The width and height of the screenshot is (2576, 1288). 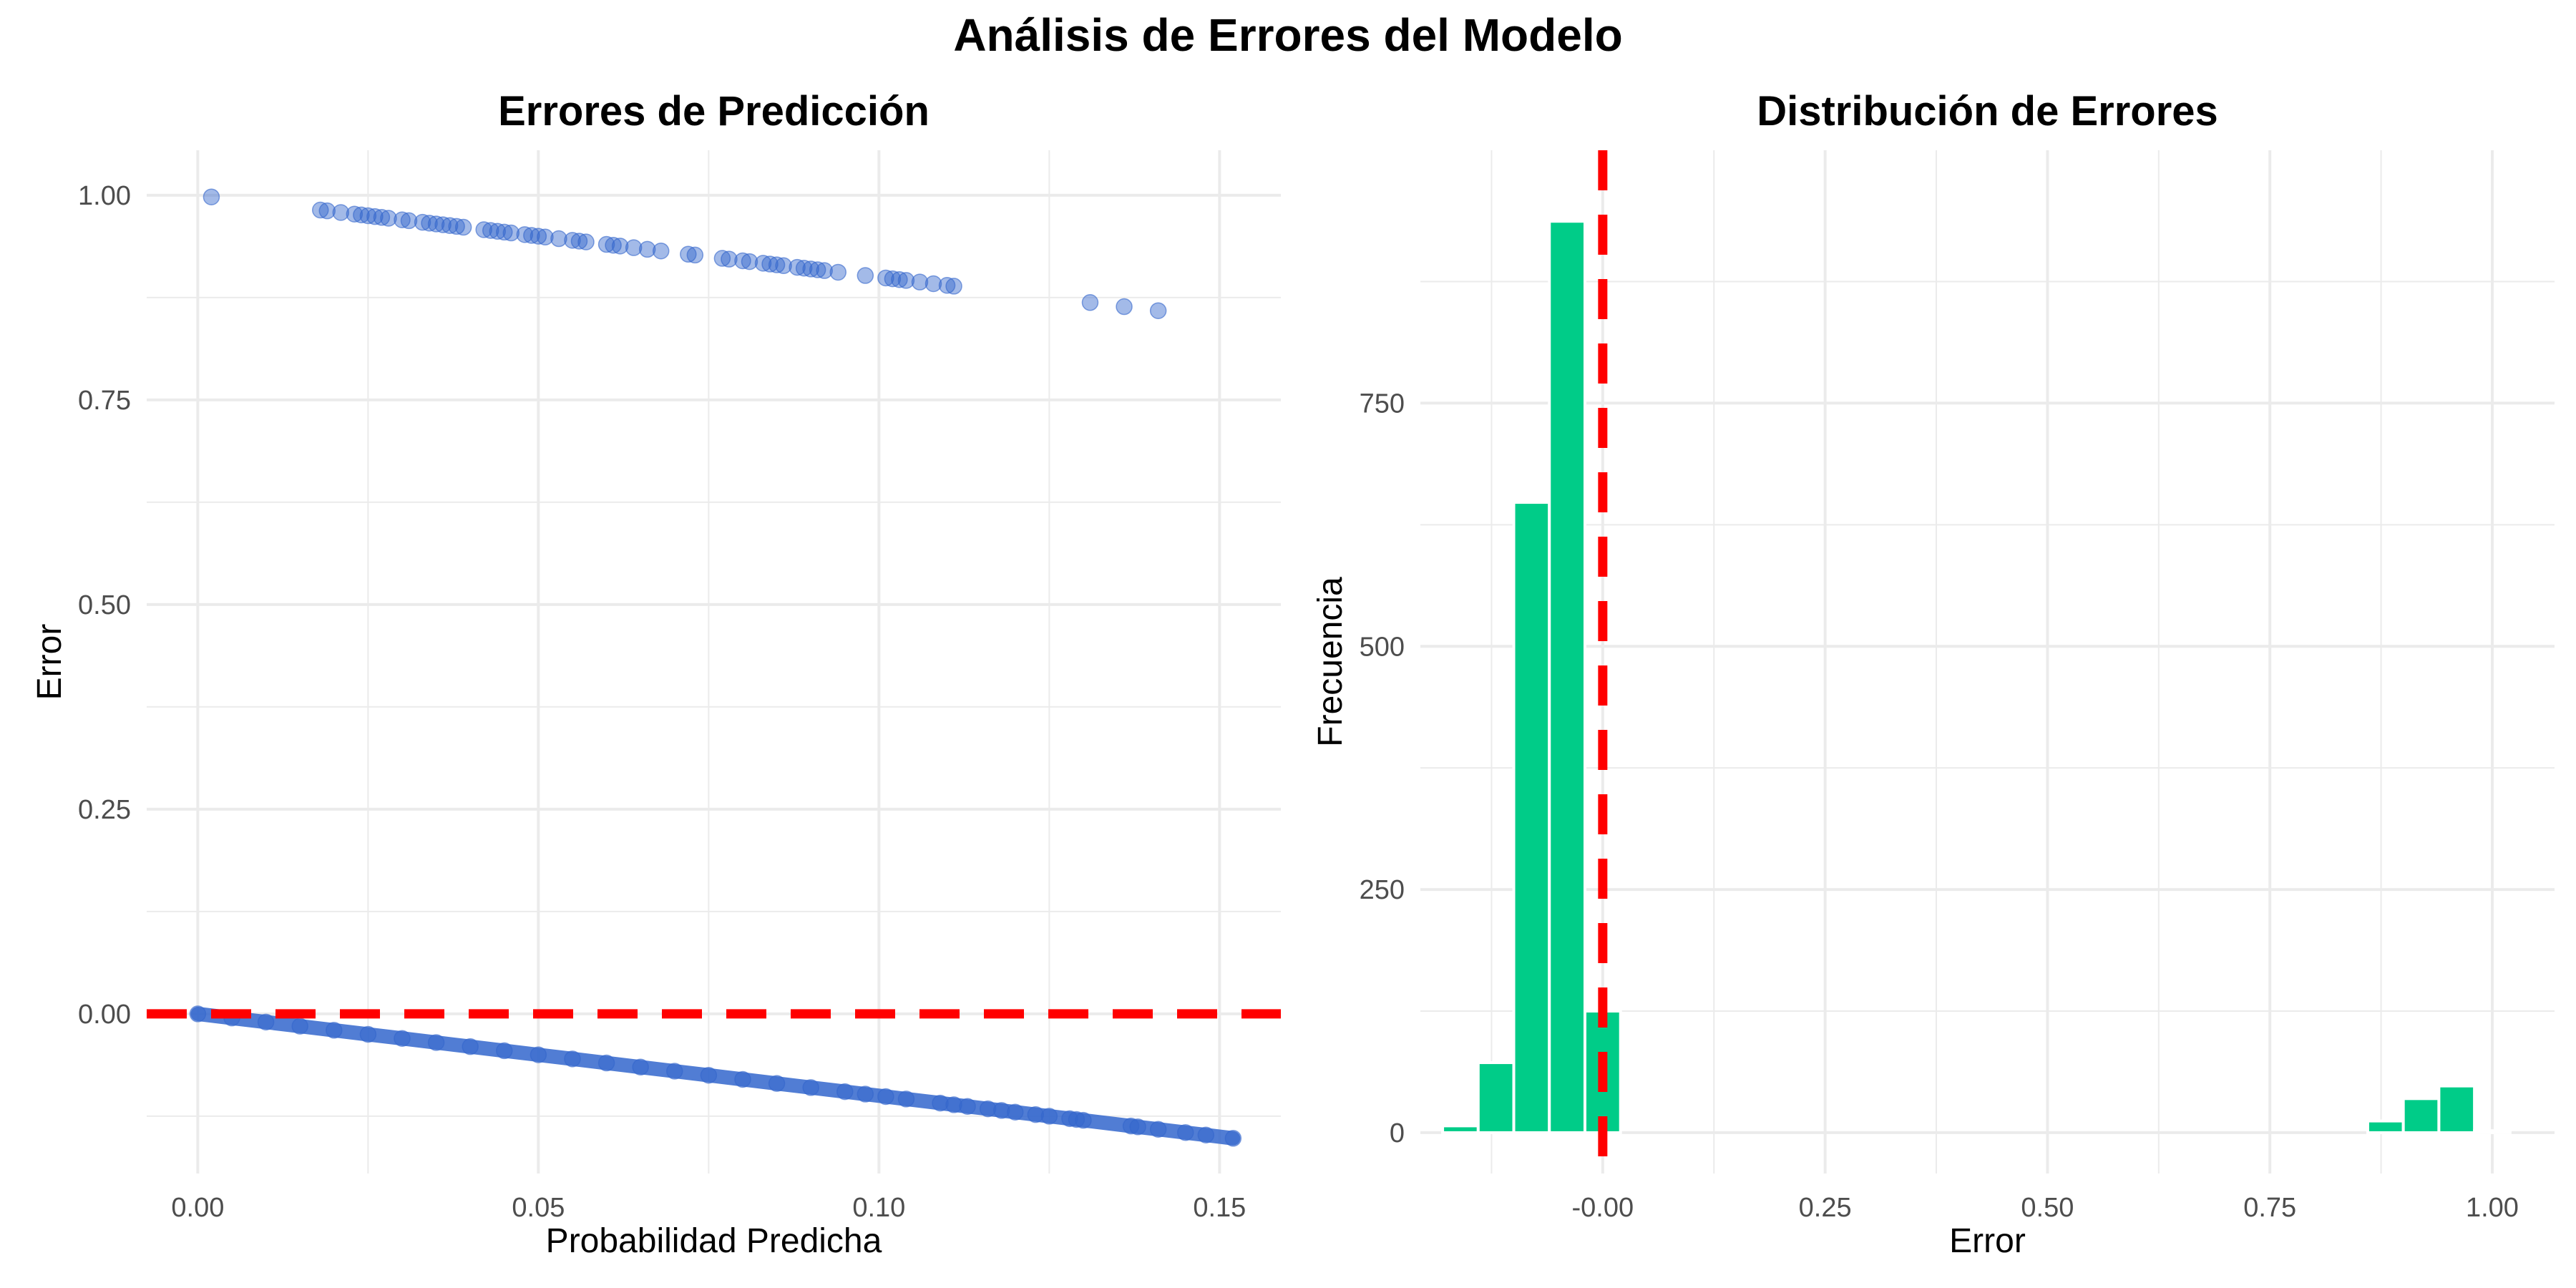 I want to click on scatter-x-tick-label: 0.00, so click(x=197, y=1208).